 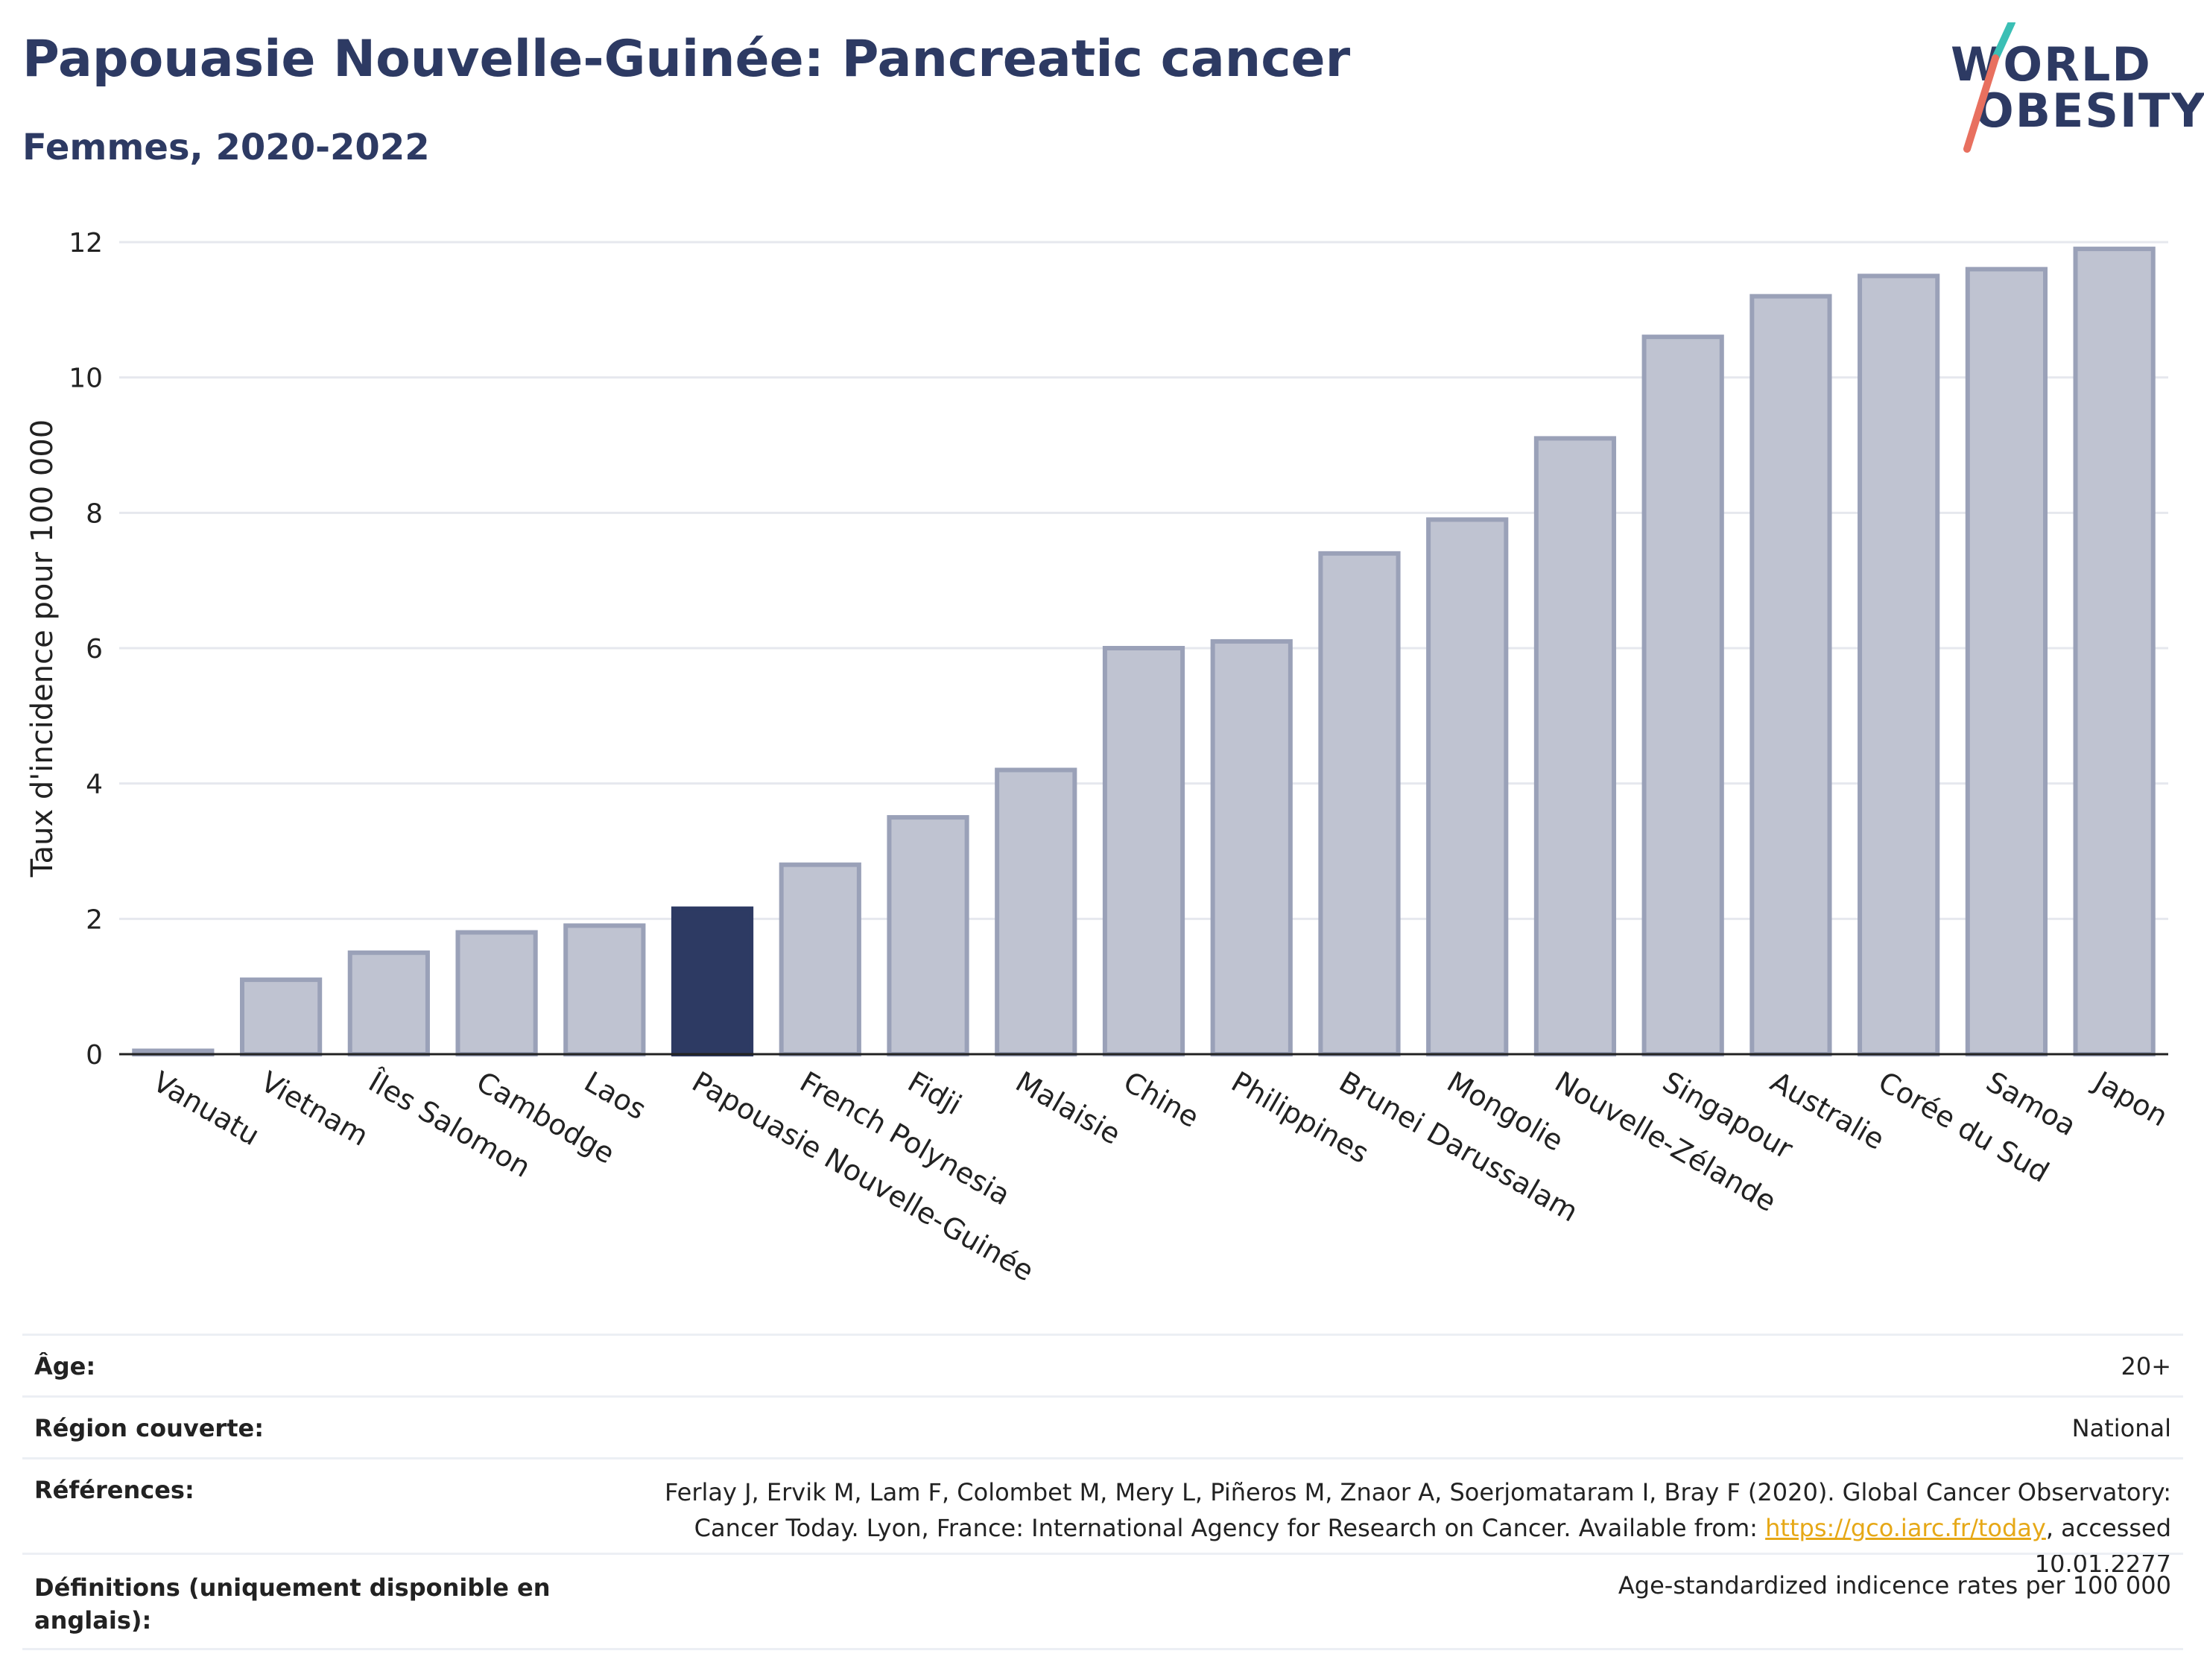 I want to click on y-tick-label: 0, so click(x=94, y=1055).